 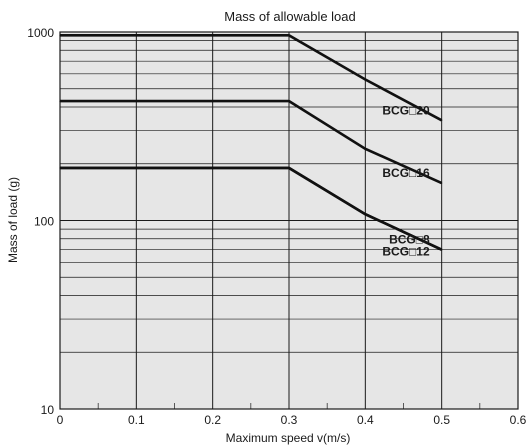 I want to click on chart-title: Mass of allowable load, so click(x=290, y=16).